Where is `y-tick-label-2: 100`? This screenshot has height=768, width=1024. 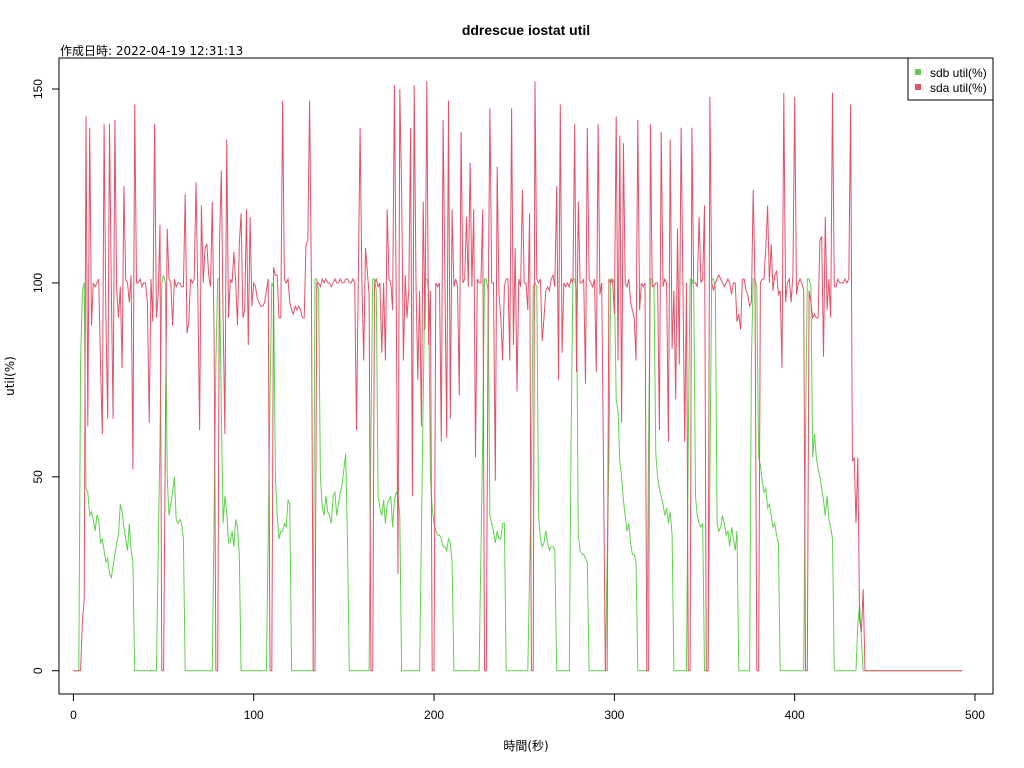
y-tick-label-2: 100 is located at coordinates (38, 283).